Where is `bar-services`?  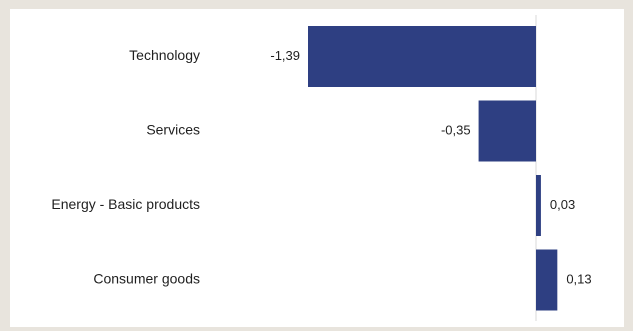 bar-services is located at coordinates (507, 131).